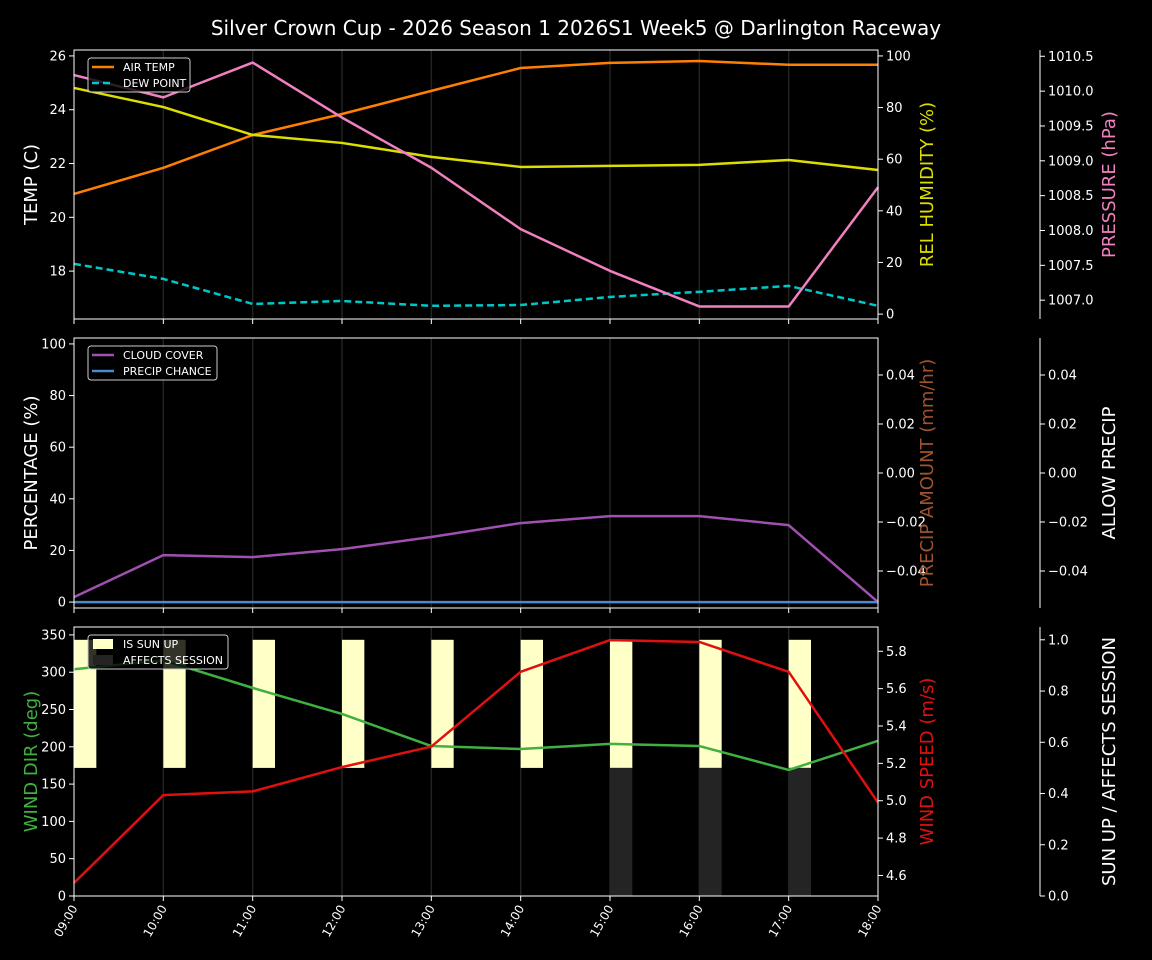 The width and height of the screenshot is (1152, 960). I want to click on far_right-tick-label: 1009.5, so click(1071, 126).